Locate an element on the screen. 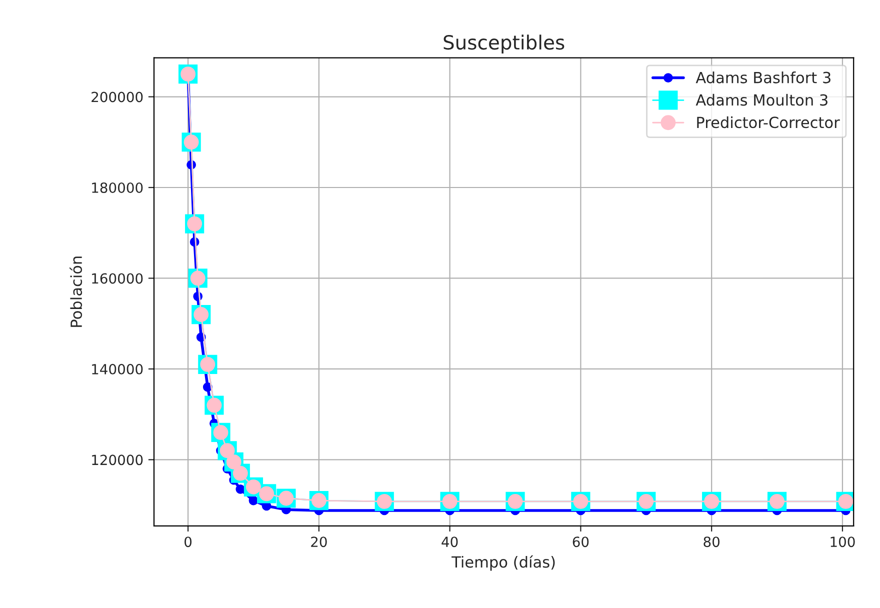 The image size is (880, 608). y-tick-label: 160000 is located at coordinates (117, 278).